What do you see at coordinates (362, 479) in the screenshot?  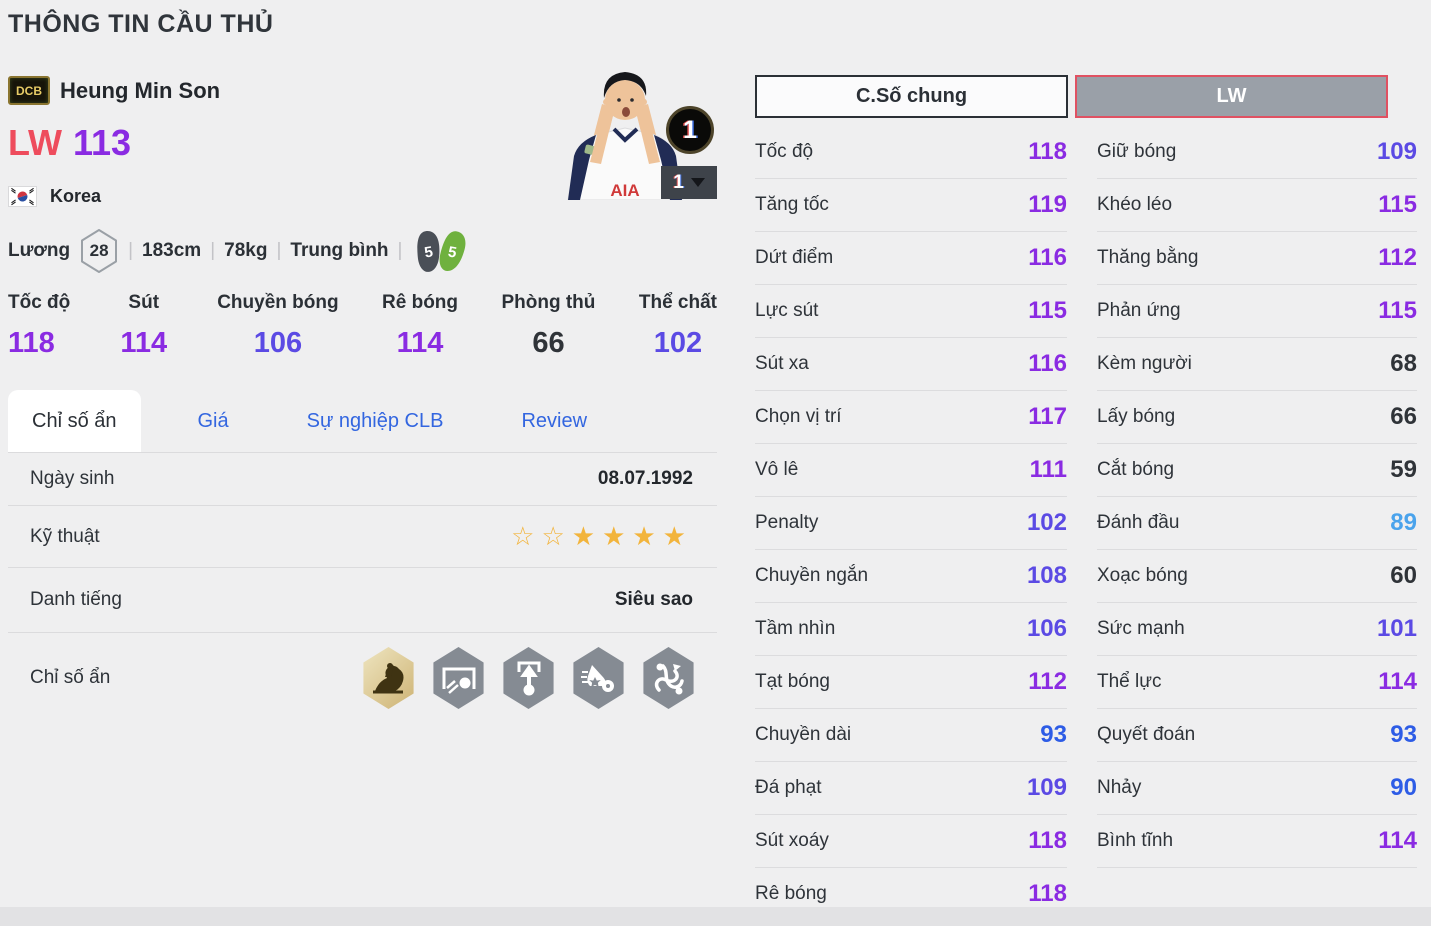 I see `birthdate-row: Ngày sinh 08.07.1992` at bounding box center [362, 479].